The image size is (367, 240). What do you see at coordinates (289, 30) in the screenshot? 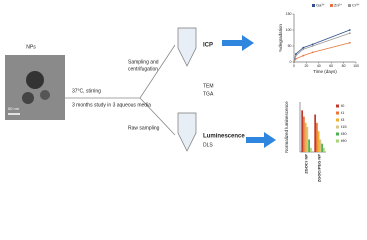
I see `y-tick-label: 100` at bounding box center [289, 30].